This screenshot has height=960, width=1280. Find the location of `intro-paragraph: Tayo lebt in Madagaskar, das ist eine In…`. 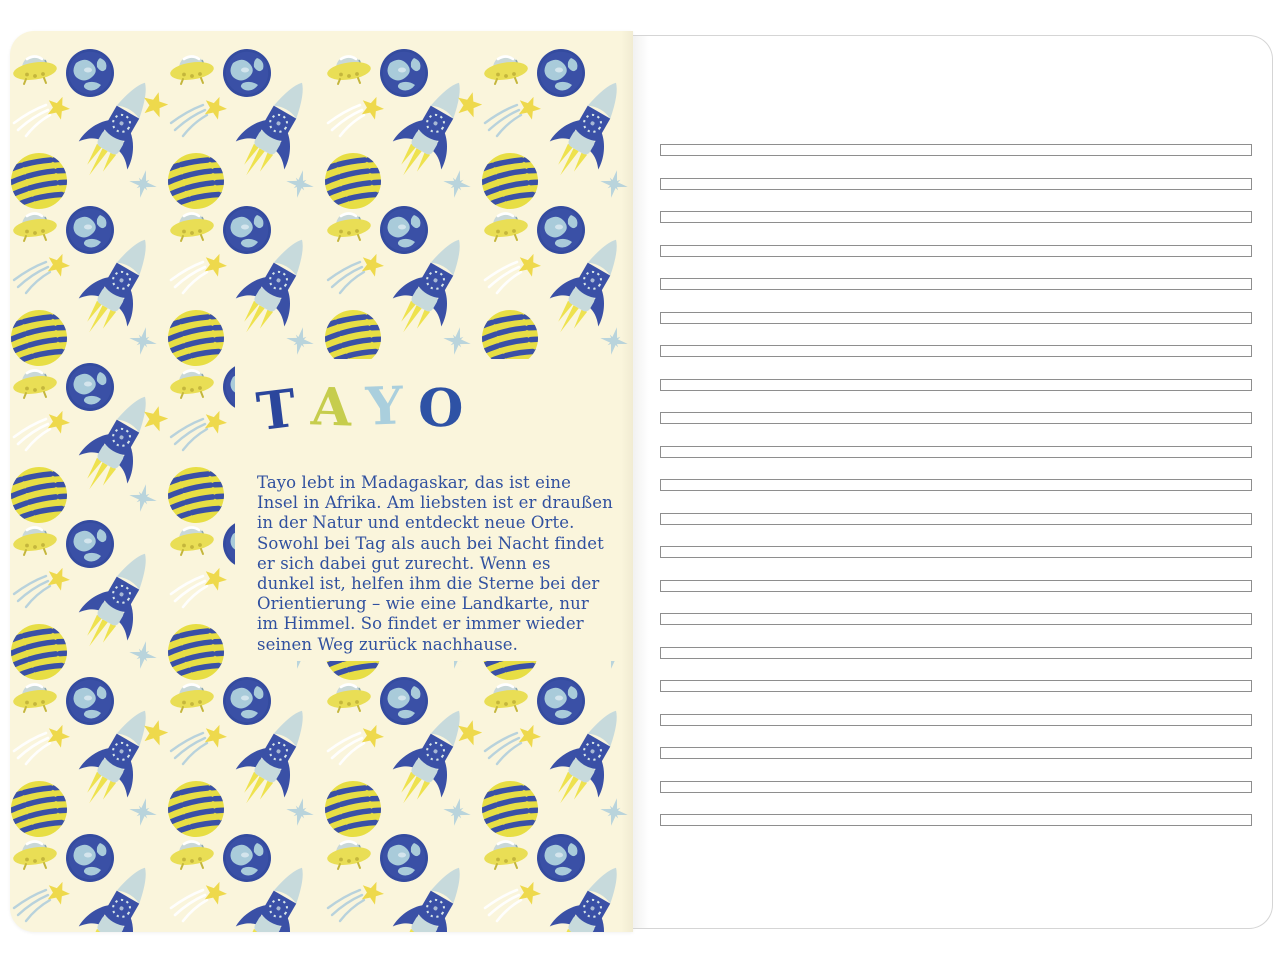

intro-paragraph: Tayo lebt in Madagaskar, das ist eine In… is located at coordinates (435, 563).